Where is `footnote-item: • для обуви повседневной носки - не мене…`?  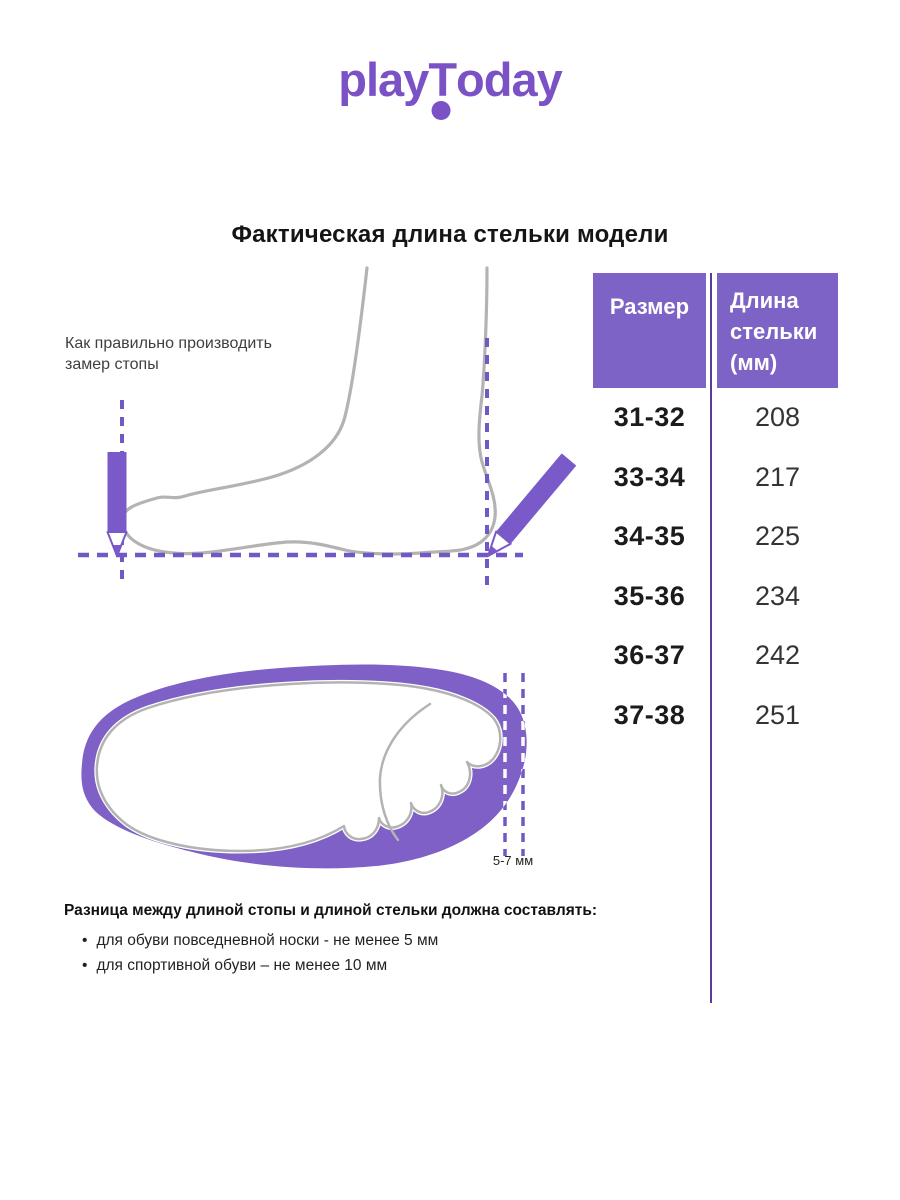
footnote-item: • для обуви повседневной носки - не мене… is located at coordinates (364, 940).